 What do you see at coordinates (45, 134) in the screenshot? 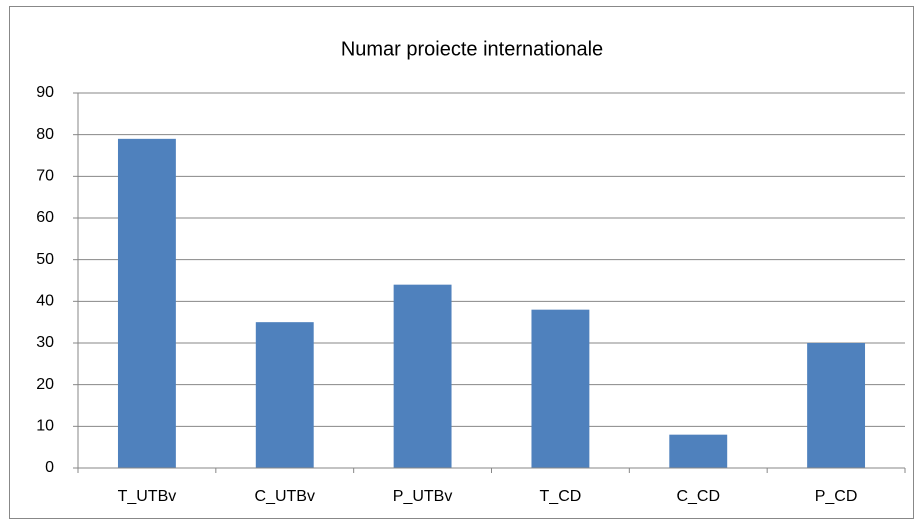
I see `y-tick-label: 80` at bounding box center [45, 134].